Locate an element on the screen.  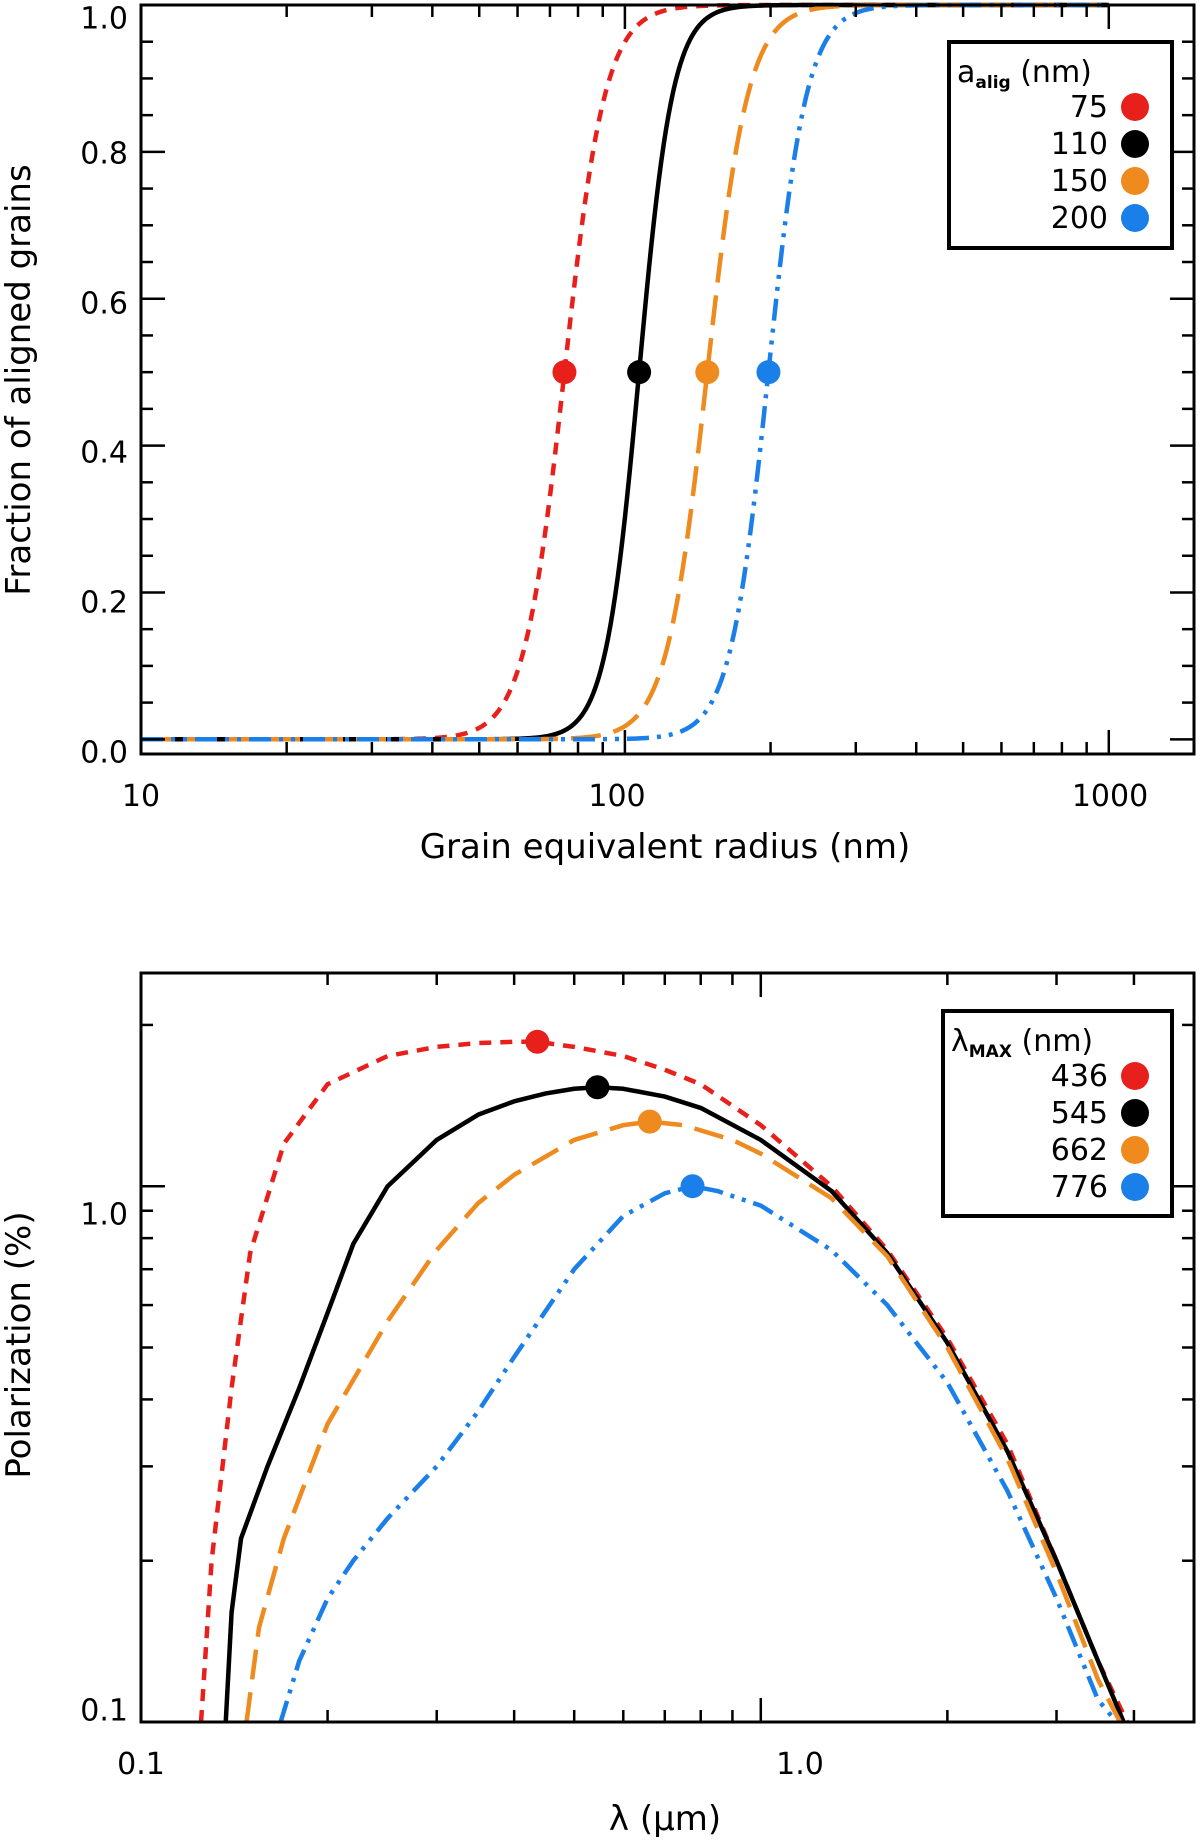
legend-entry-label: 545 is located at coordinates (1079, 1113).